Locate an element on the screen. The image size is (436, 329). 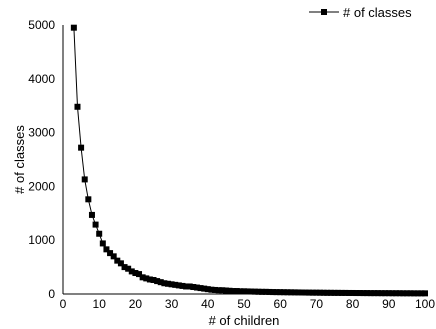
legend-entry: # of classes is located at coordinates (377, 12).